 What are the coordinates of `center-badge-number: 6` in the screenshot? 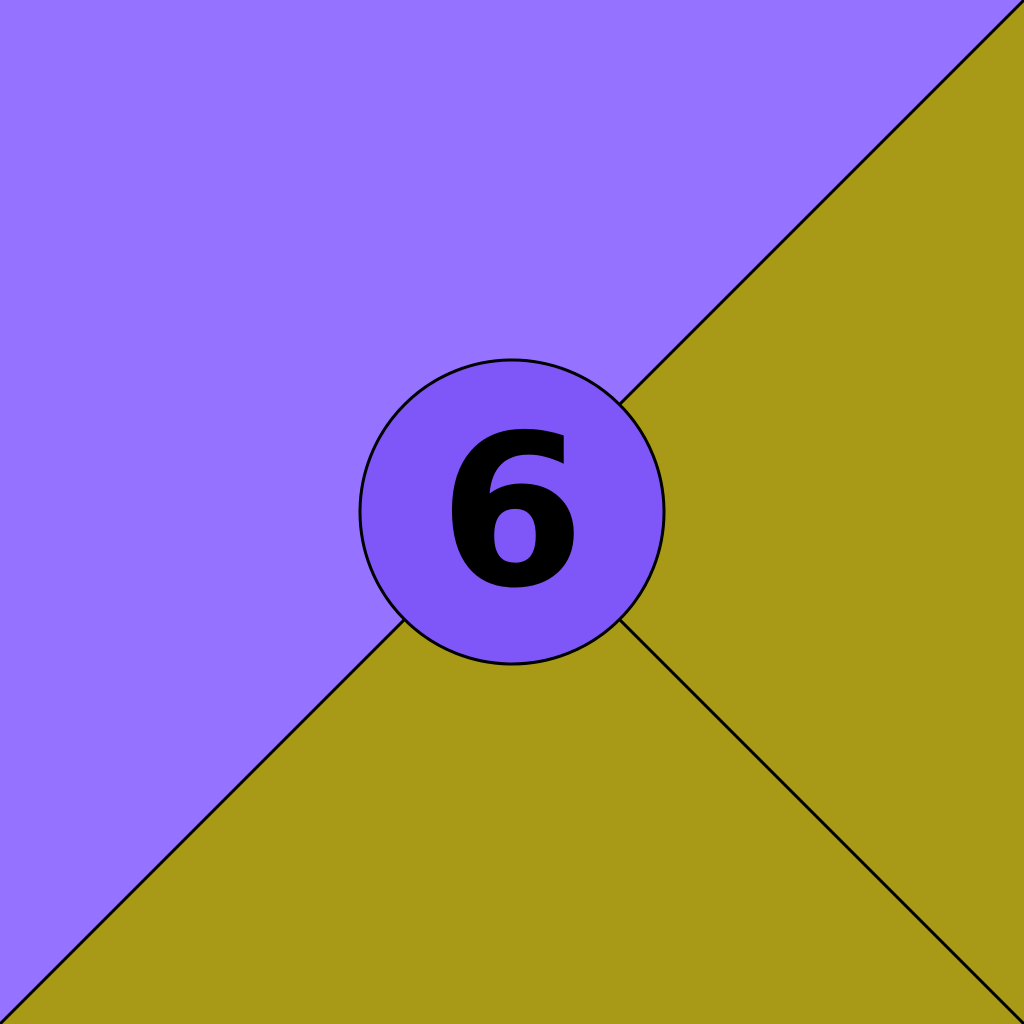 It's located at (512, 512).